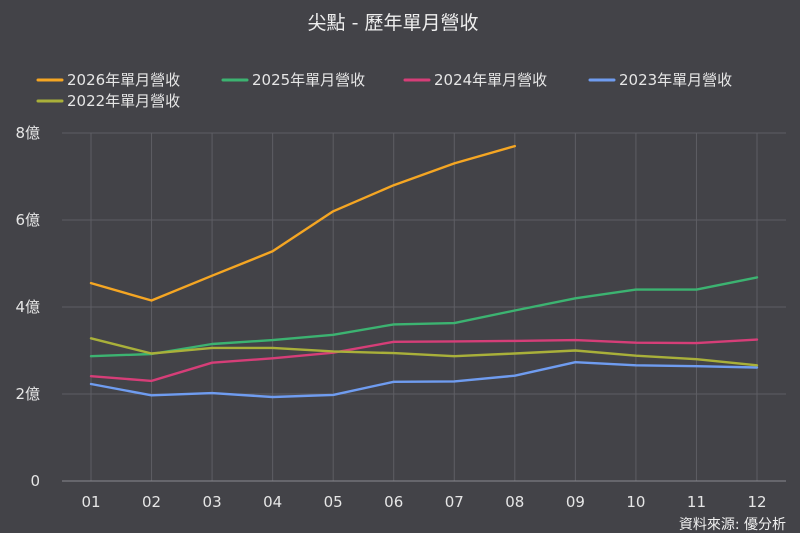  Describe the element at coordinates (35, 481) in the screenshot. I see `y-tick-label: 0` at that location.